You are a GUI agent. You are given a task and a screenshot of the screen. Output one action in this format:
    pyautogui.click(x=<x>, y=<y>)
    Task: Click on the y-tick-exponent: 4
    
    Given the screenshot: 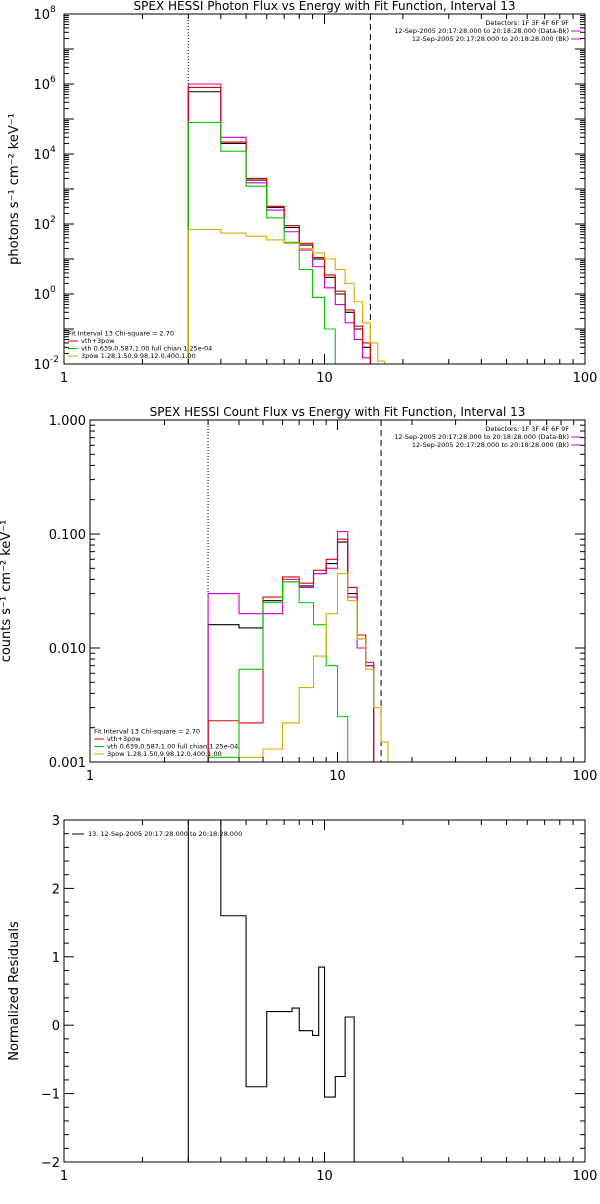 What is the action you would take?
    pyautogui.click(x=53, y=150)
    